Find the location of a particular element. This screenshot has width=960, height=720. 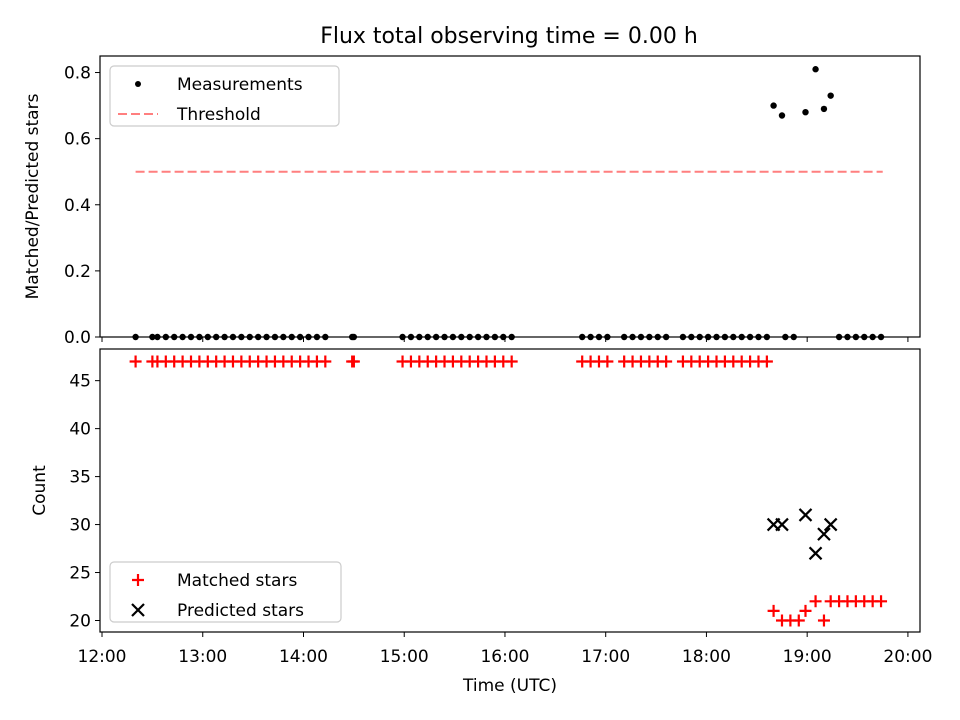

legend-label: Predicted stars is located at coordinates (240, 611).